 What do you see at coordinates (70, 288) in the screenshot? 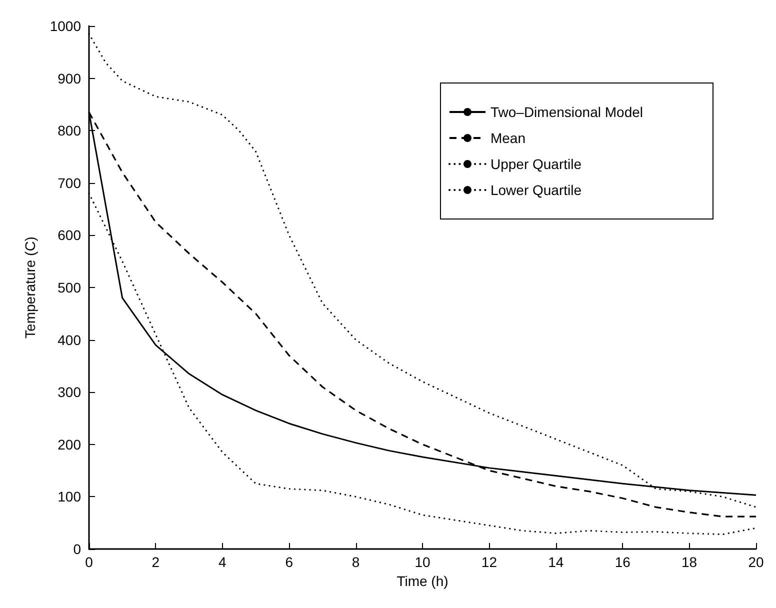
I see `y-tick-label: 500` at bounding box center [70, 288].